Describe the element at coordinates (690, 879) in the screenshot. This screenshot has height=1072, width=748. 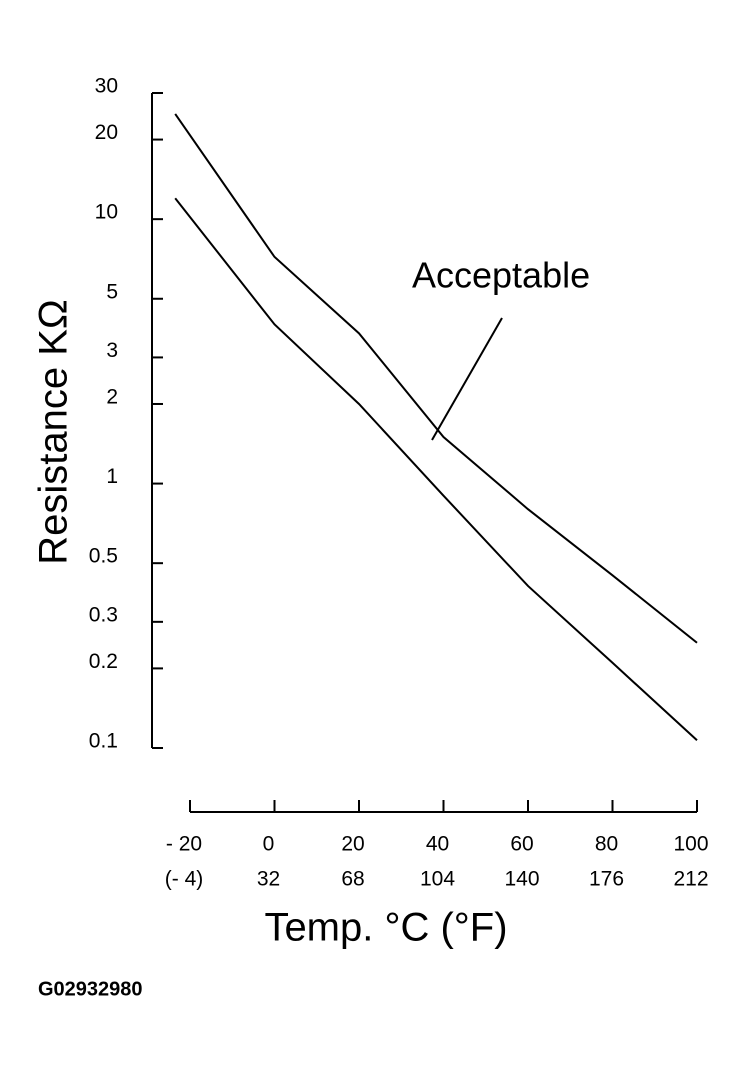
I see `x-tick-label-f: 212` at that location.